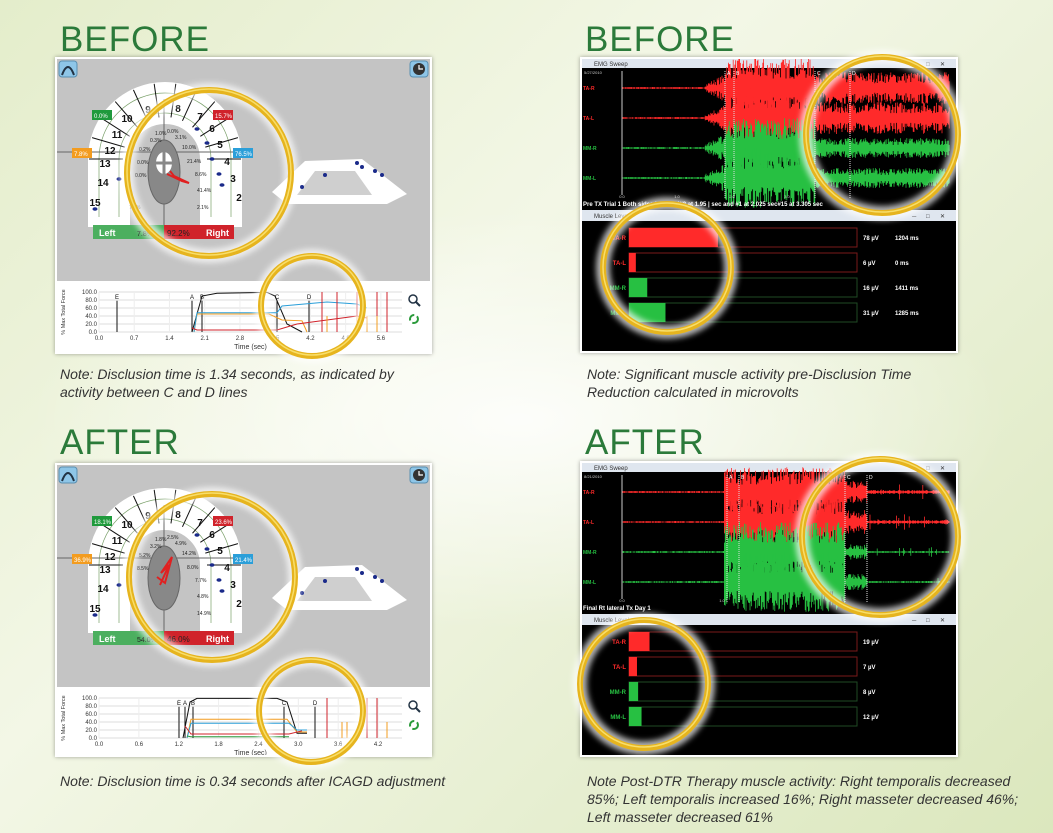  What do you see at coordinates (729, 74) in the screenshot?
I see `marker-label: A` at bounding box center [729, 74].